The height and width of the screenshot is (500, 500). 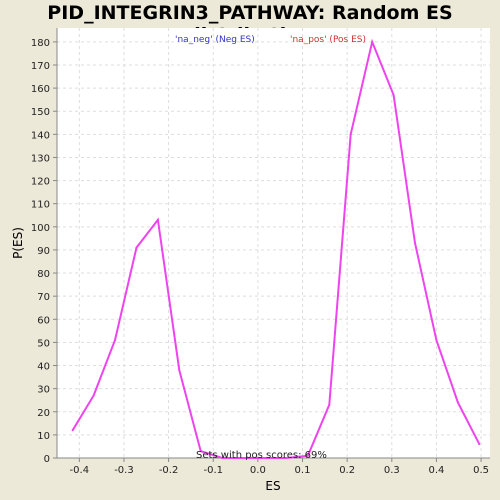 I want to click on y-tick-label: 160, so click(x=40, y=89).